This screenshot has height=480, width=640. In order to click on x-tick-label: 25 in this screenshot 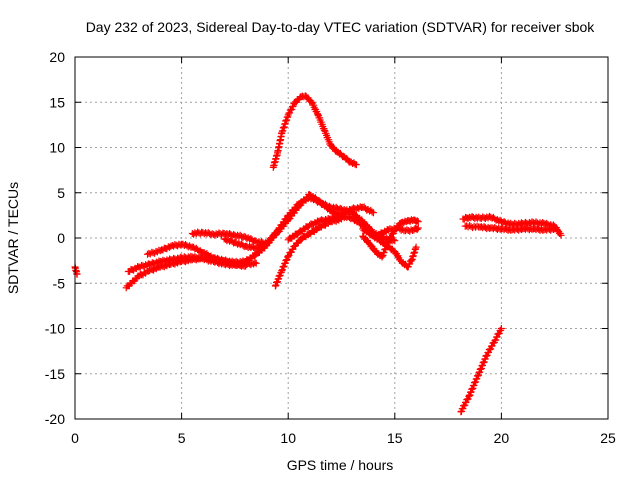, I will do `click(608, 438)`.